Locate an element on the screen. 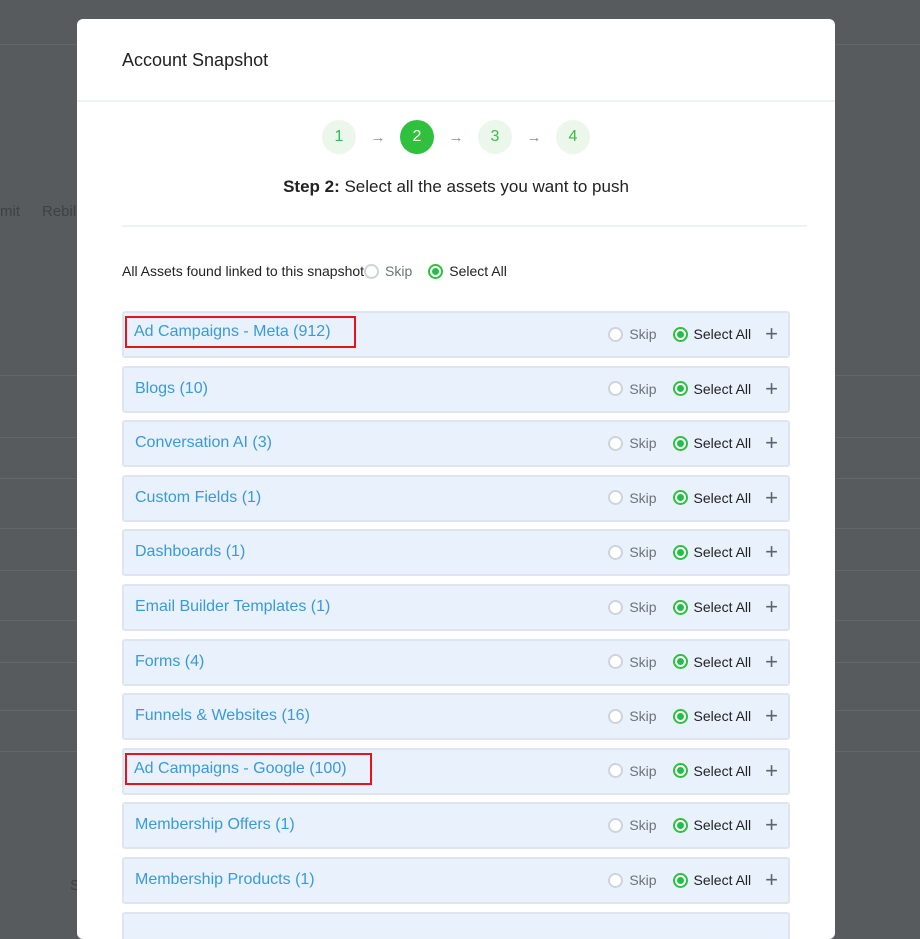 The width and height of the screenshot is (920, 939). divider is located at coordinates (464, 226).